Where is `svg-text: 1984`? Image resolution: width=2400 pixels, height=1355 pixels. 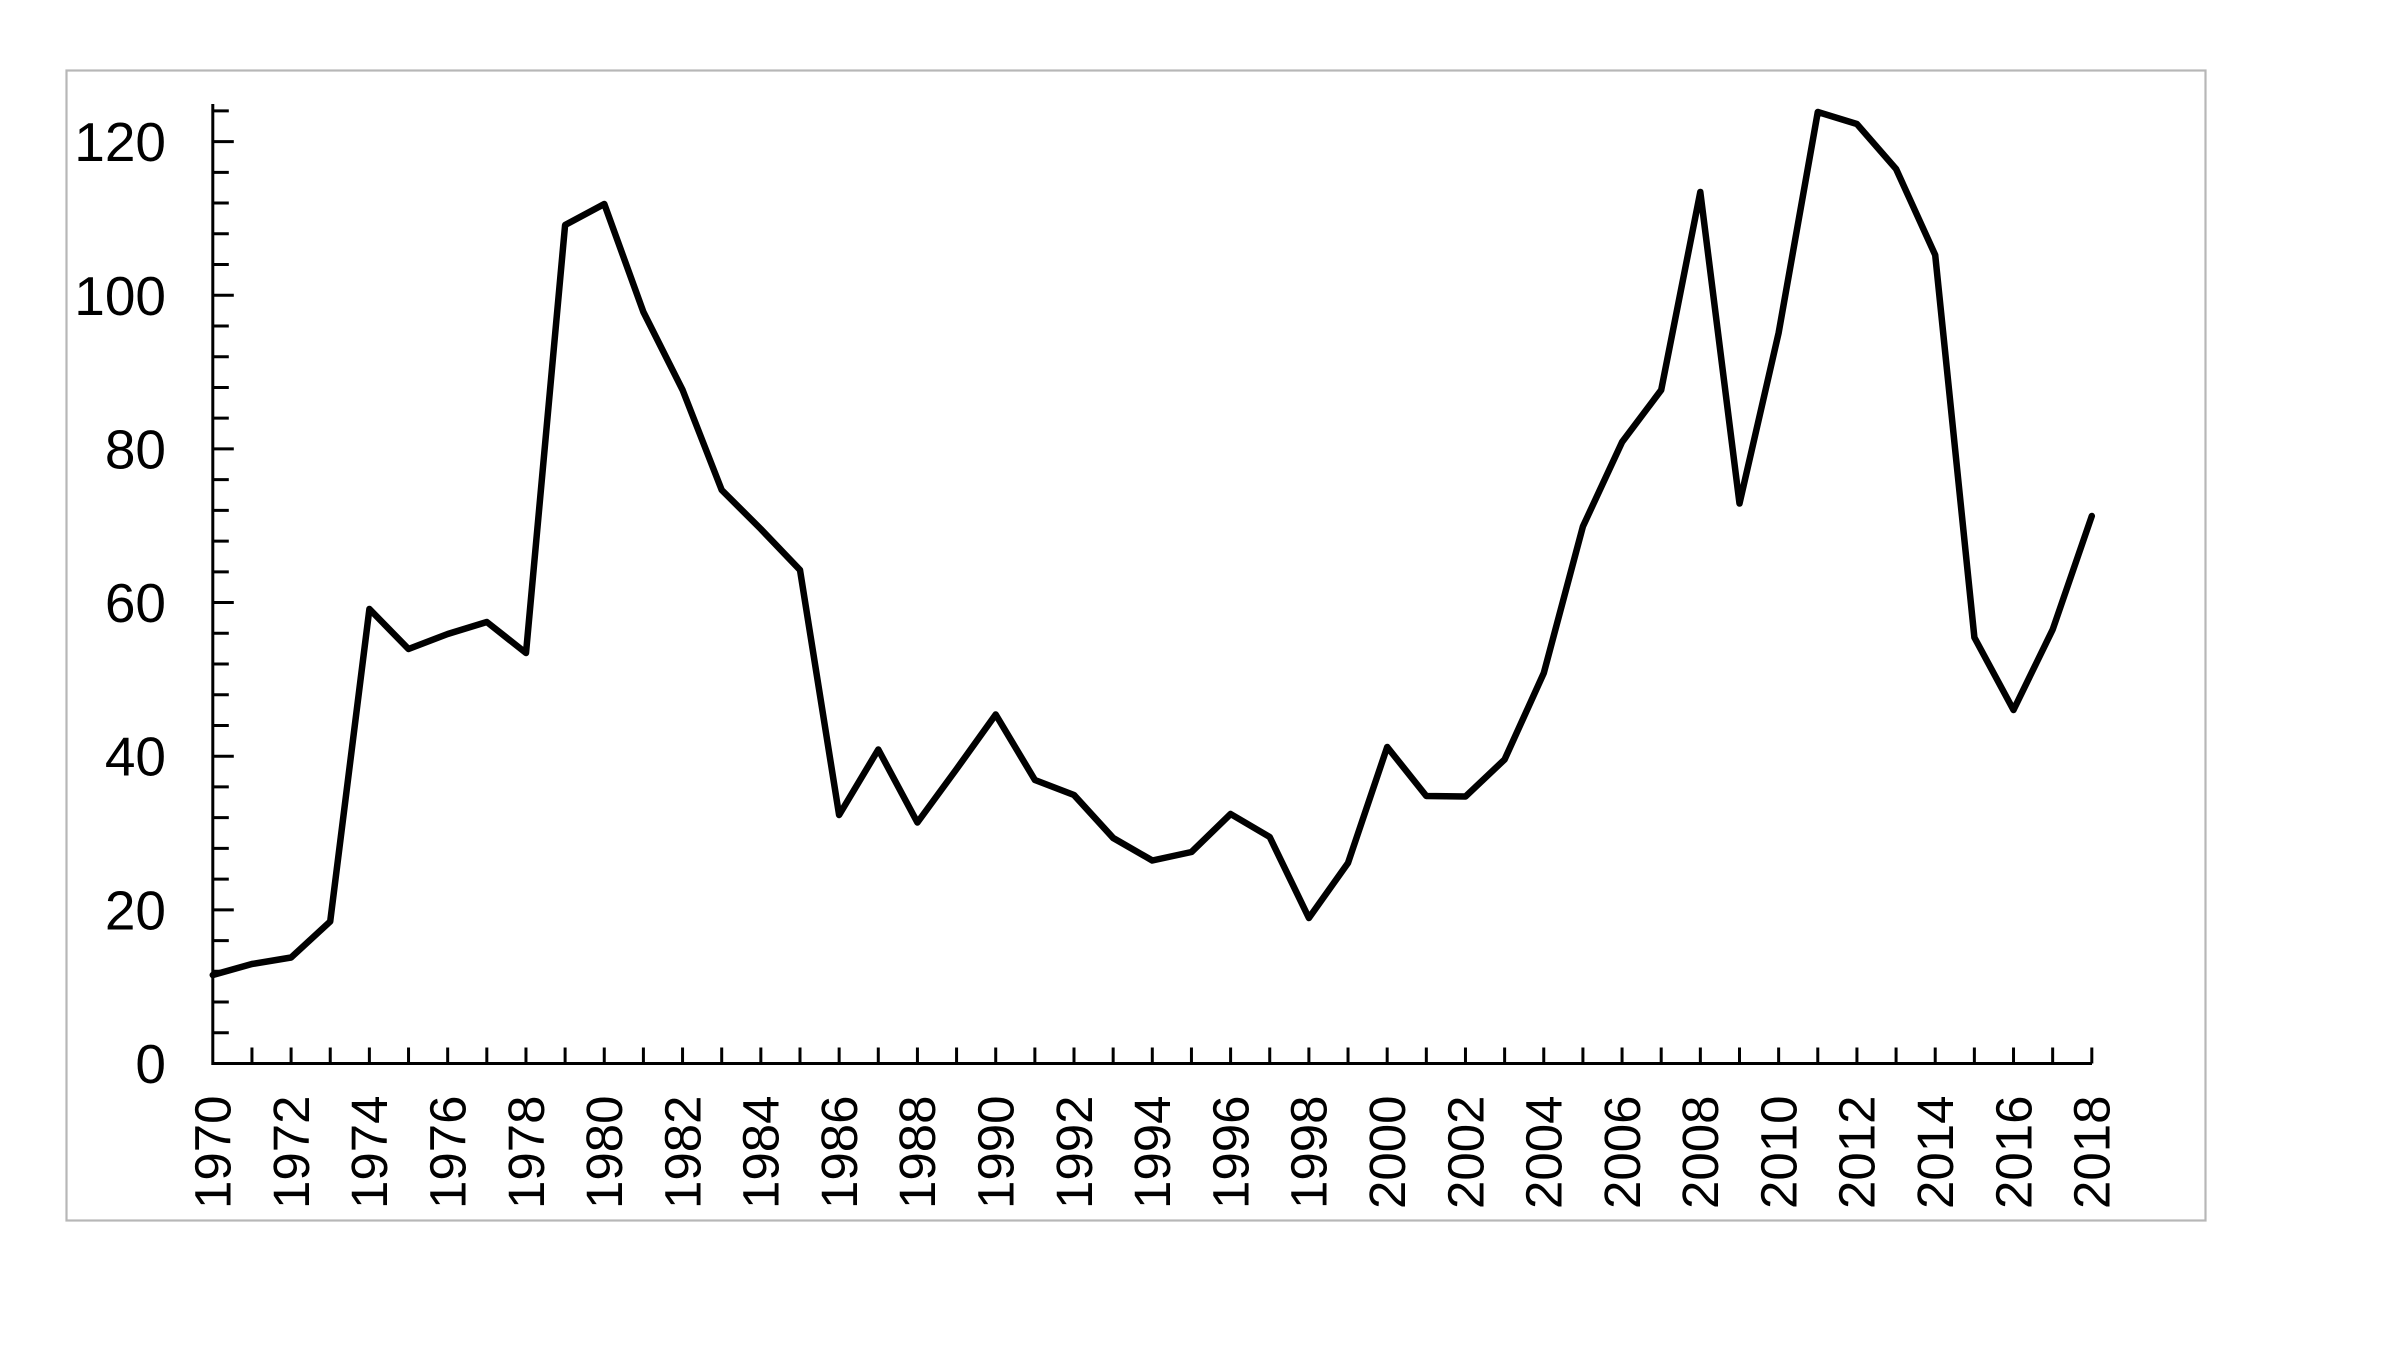
svg-text: 1984 is located at coordinates (761, 1152).